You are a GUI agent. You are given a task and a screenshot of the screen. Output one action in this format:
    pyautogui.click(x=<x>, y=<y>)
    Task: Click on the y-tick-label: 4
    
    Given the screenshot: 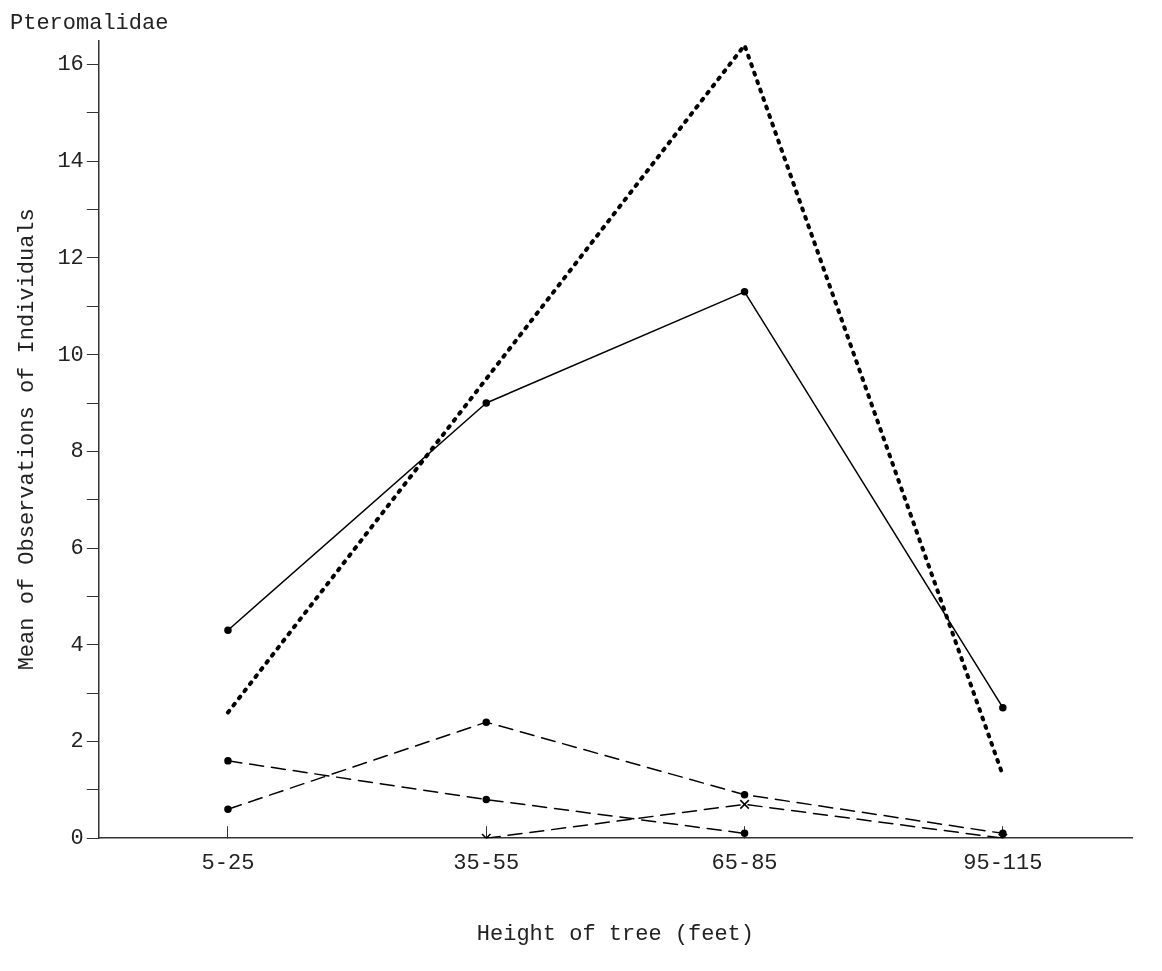 What is the action you would take?
    pyautogui.click(x=77, y=645)
    